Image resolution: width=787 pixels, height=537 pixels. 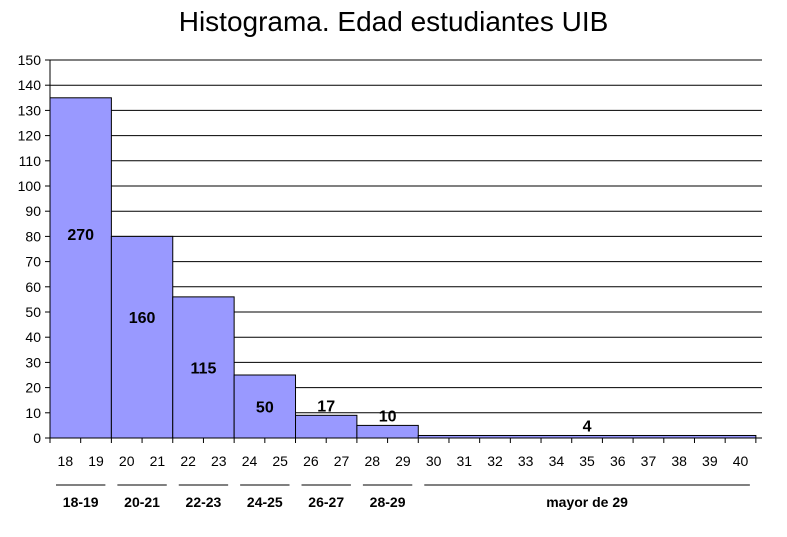 What do you see at coordinates (188, 461) in the screenshot?
I see `x-tick-label: 22` at bounding box center [188, 461].